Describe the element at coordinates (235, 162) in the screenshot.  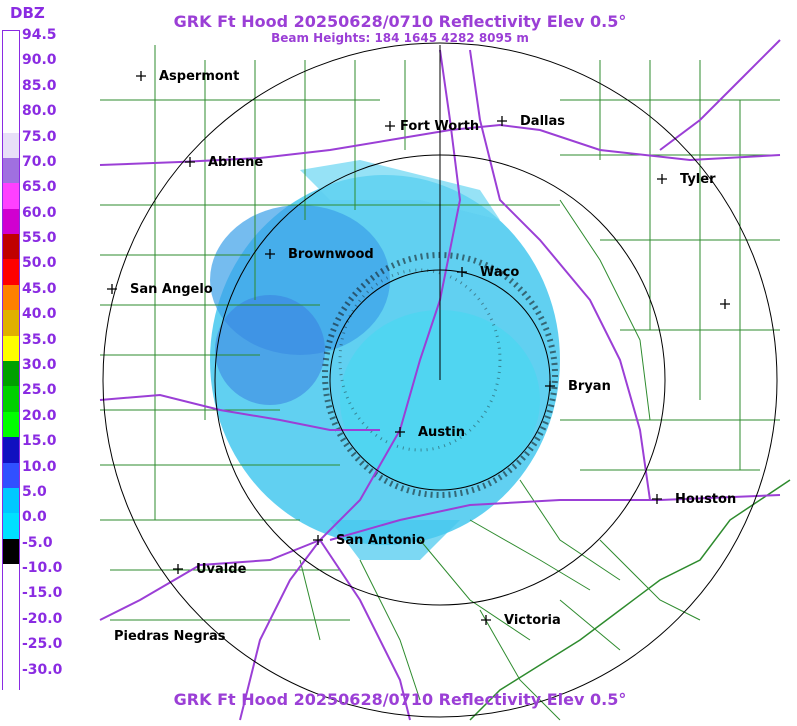
I see `city-label: Abilene` at that location.